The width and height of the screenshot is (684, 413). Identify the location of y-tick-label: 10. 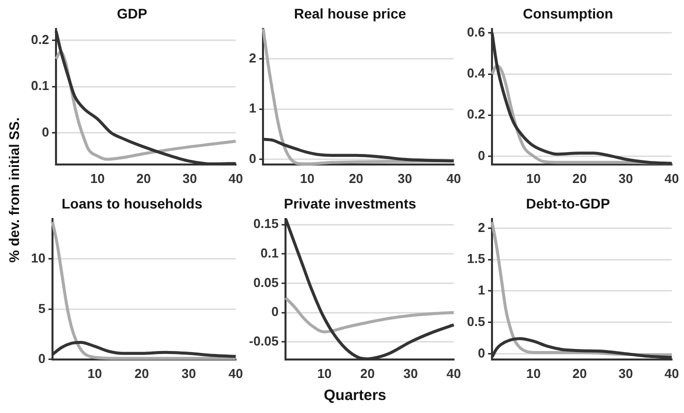
(38, 258).